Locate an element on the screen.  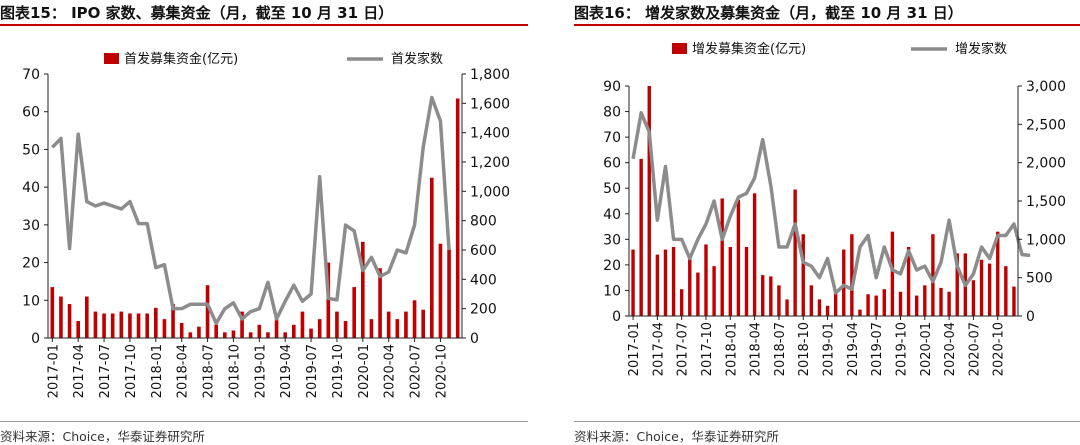
left-tick-label: 50 is located at coordinates (31, 150).